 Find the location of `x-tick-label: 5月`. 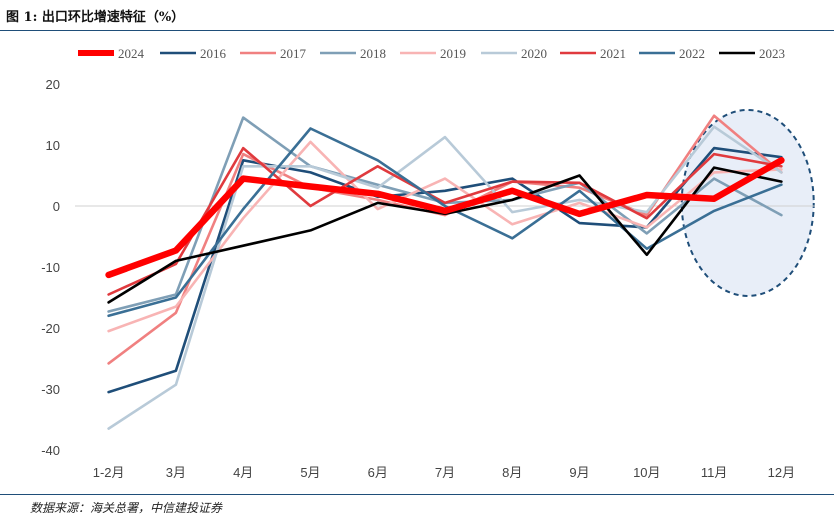

x-tick-label: 5月 is located at coordinates (310, 472).